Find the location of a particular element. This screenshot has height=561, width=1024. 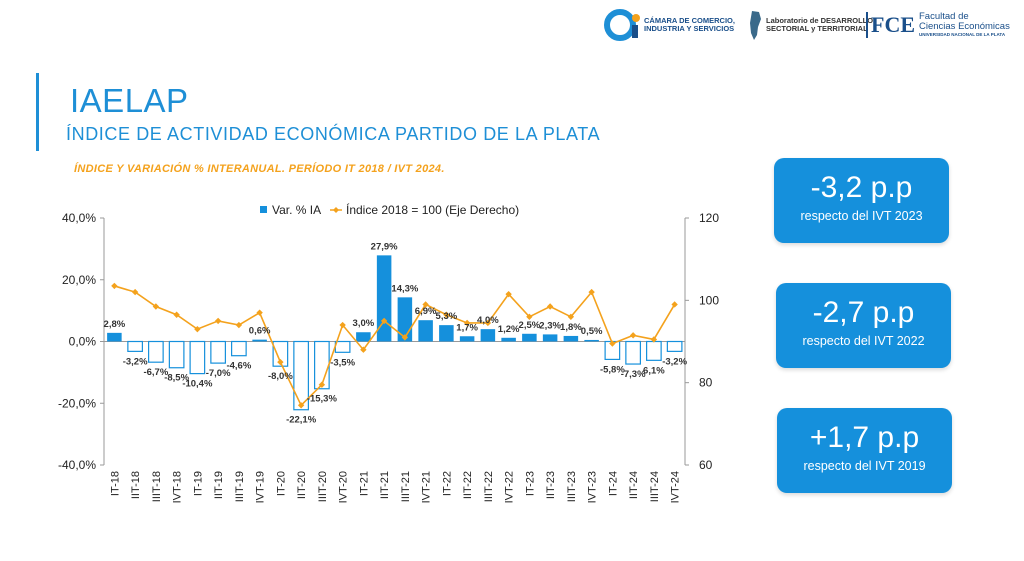

bar-data-label: 1,7% is located at coordinates (467, 327).